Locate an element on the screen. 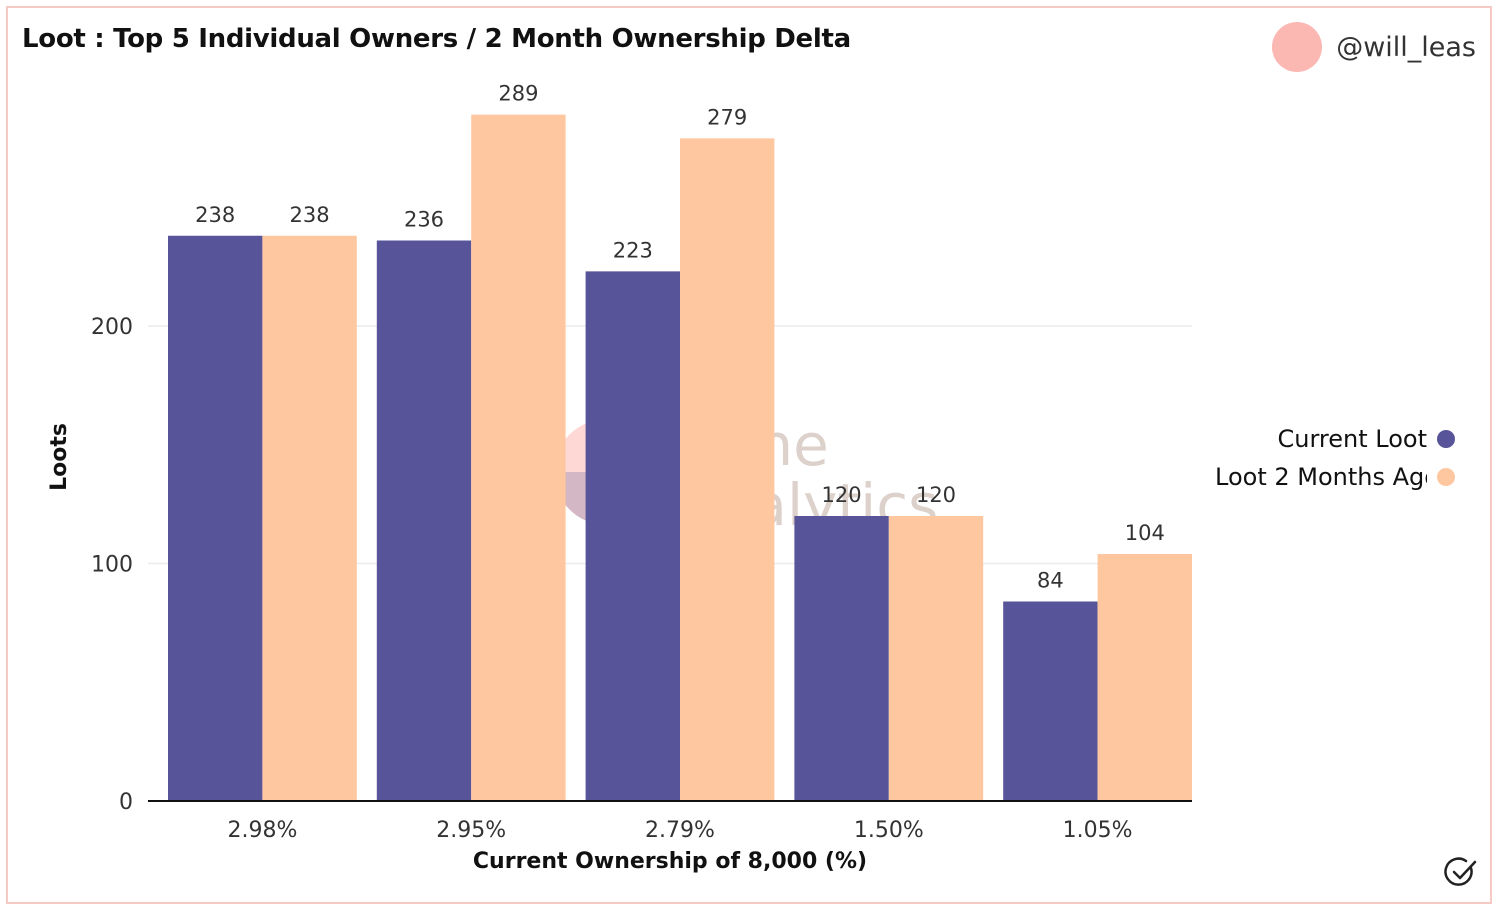 The image size is (1500, 912). data-label: 236 is located at coordinates (424, 220).